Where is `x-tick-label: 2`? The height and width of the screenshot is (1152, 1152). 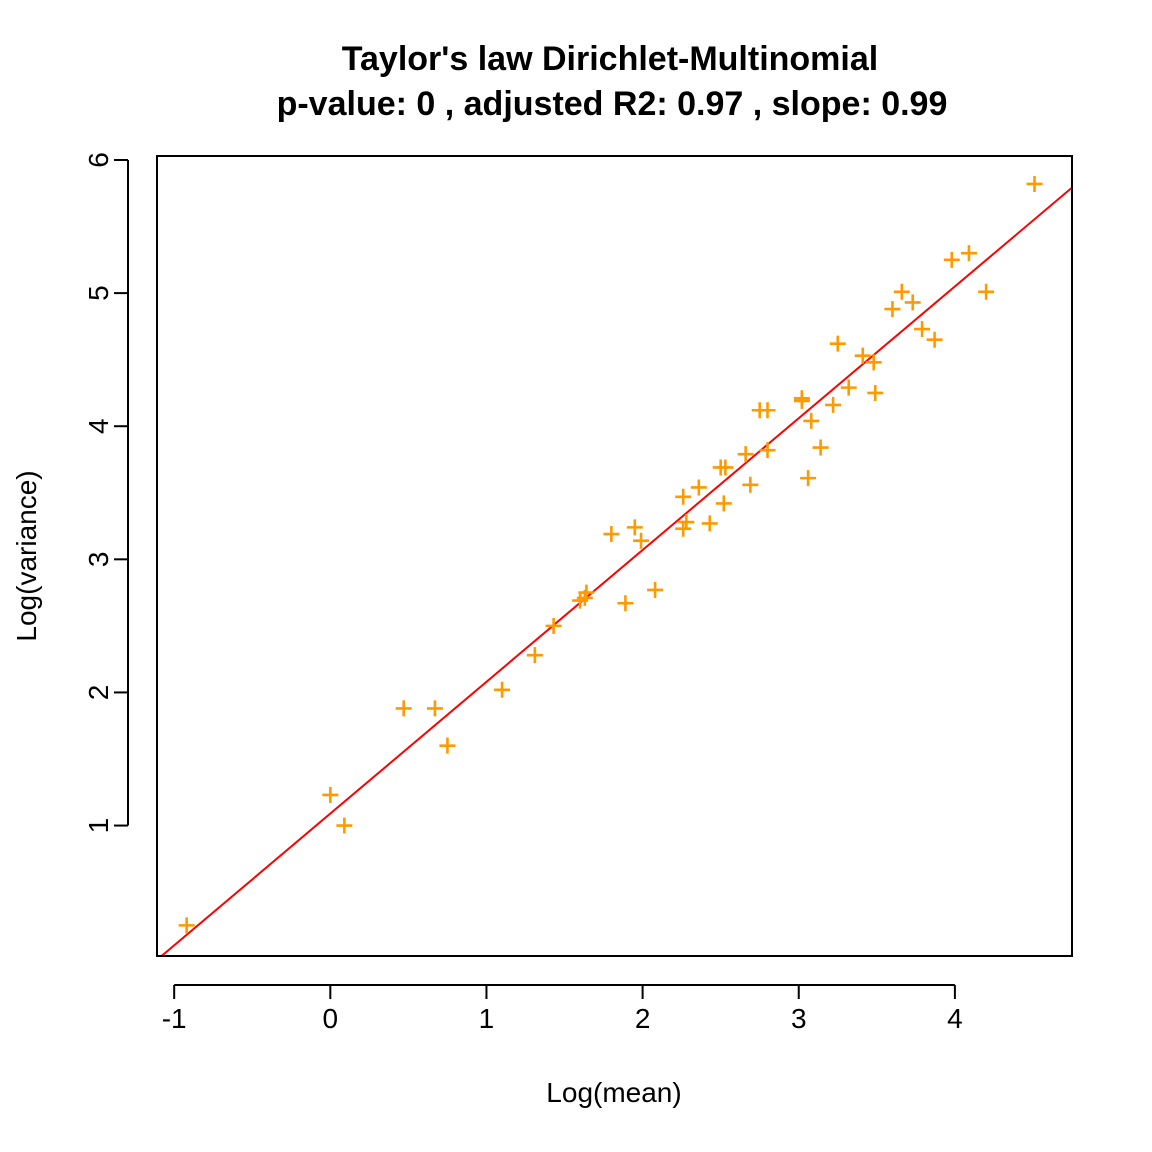
x-tick-label: 2 is located at coordinates (643, 1018).